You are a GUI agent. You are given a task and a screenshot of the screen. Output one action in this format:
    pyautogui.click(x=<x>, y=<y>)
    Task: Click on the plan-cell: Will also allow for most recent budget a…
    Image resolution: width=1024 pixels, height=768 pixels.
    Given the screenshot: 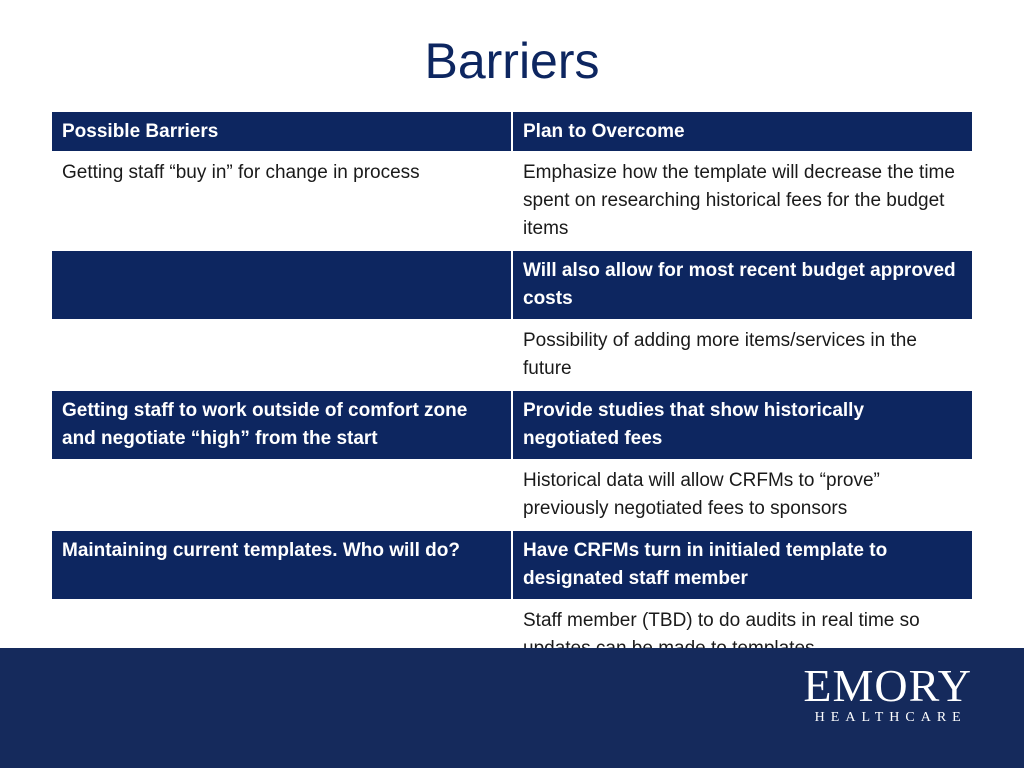 What is the action you would take?
    pyautogui.click(x=741, y=285)
    